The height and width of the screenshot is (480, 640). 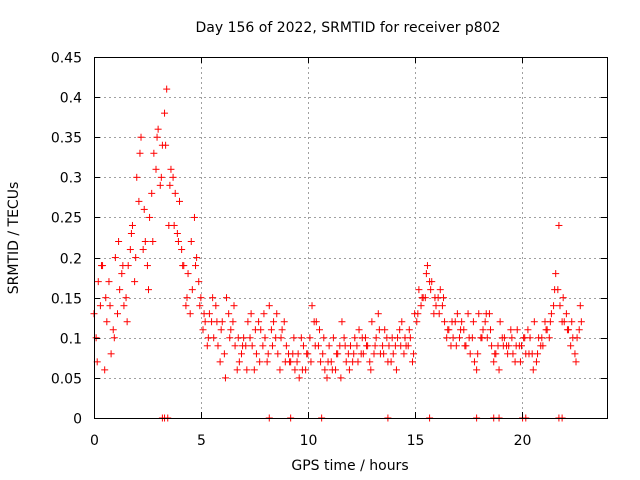 What do you see at coordinates (66, 380) in the screenshot?
I see `y-tick-label: 0.05` at bounding box center [66, 380].